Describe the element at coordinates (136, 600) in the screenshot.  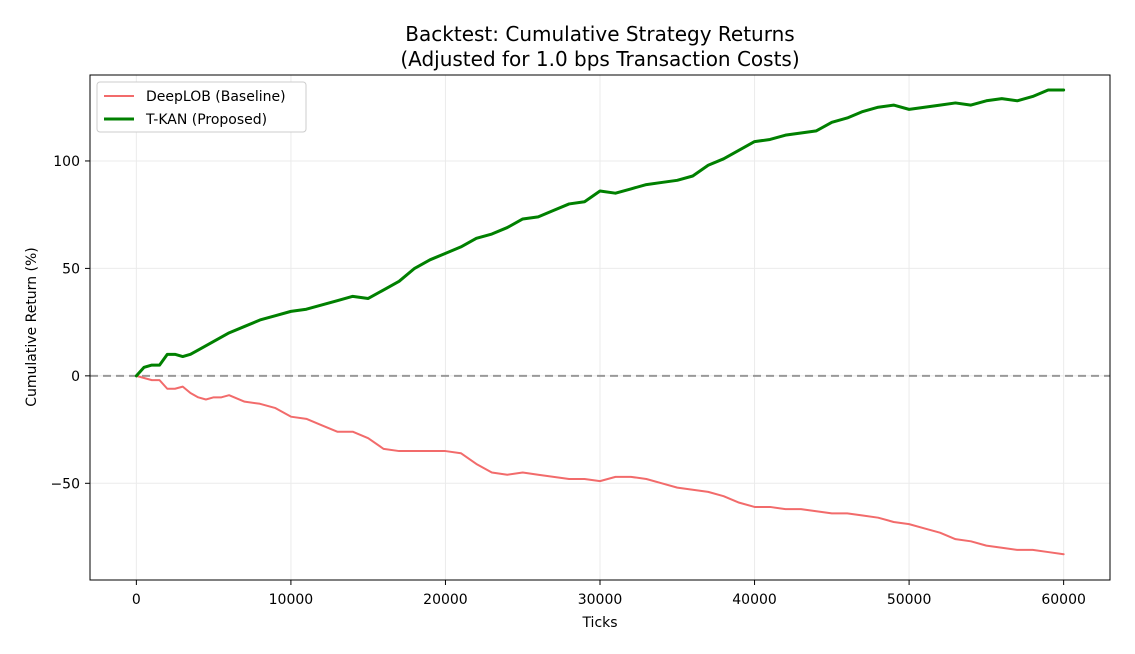
I see `x-tick-label-0: 0` at that location.